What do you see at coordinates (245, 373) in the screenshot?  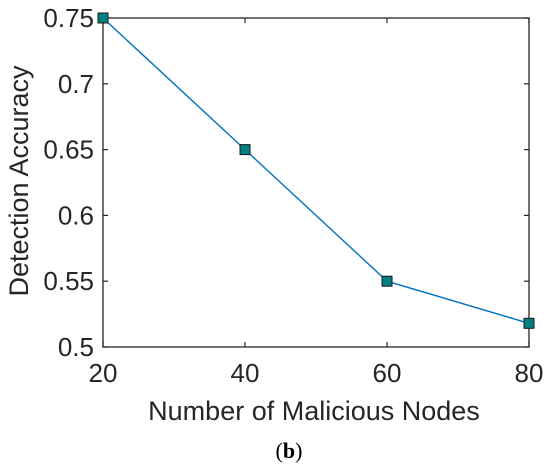 I see `x-tick-label: 40` at bounding box center [245, 373].